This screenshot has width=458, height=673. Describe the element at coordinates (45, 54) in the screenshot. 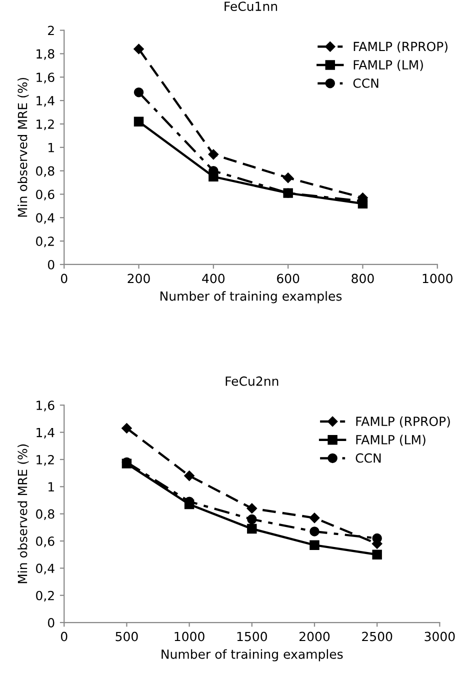

I see `y-tick-label: 1,8` at that location.